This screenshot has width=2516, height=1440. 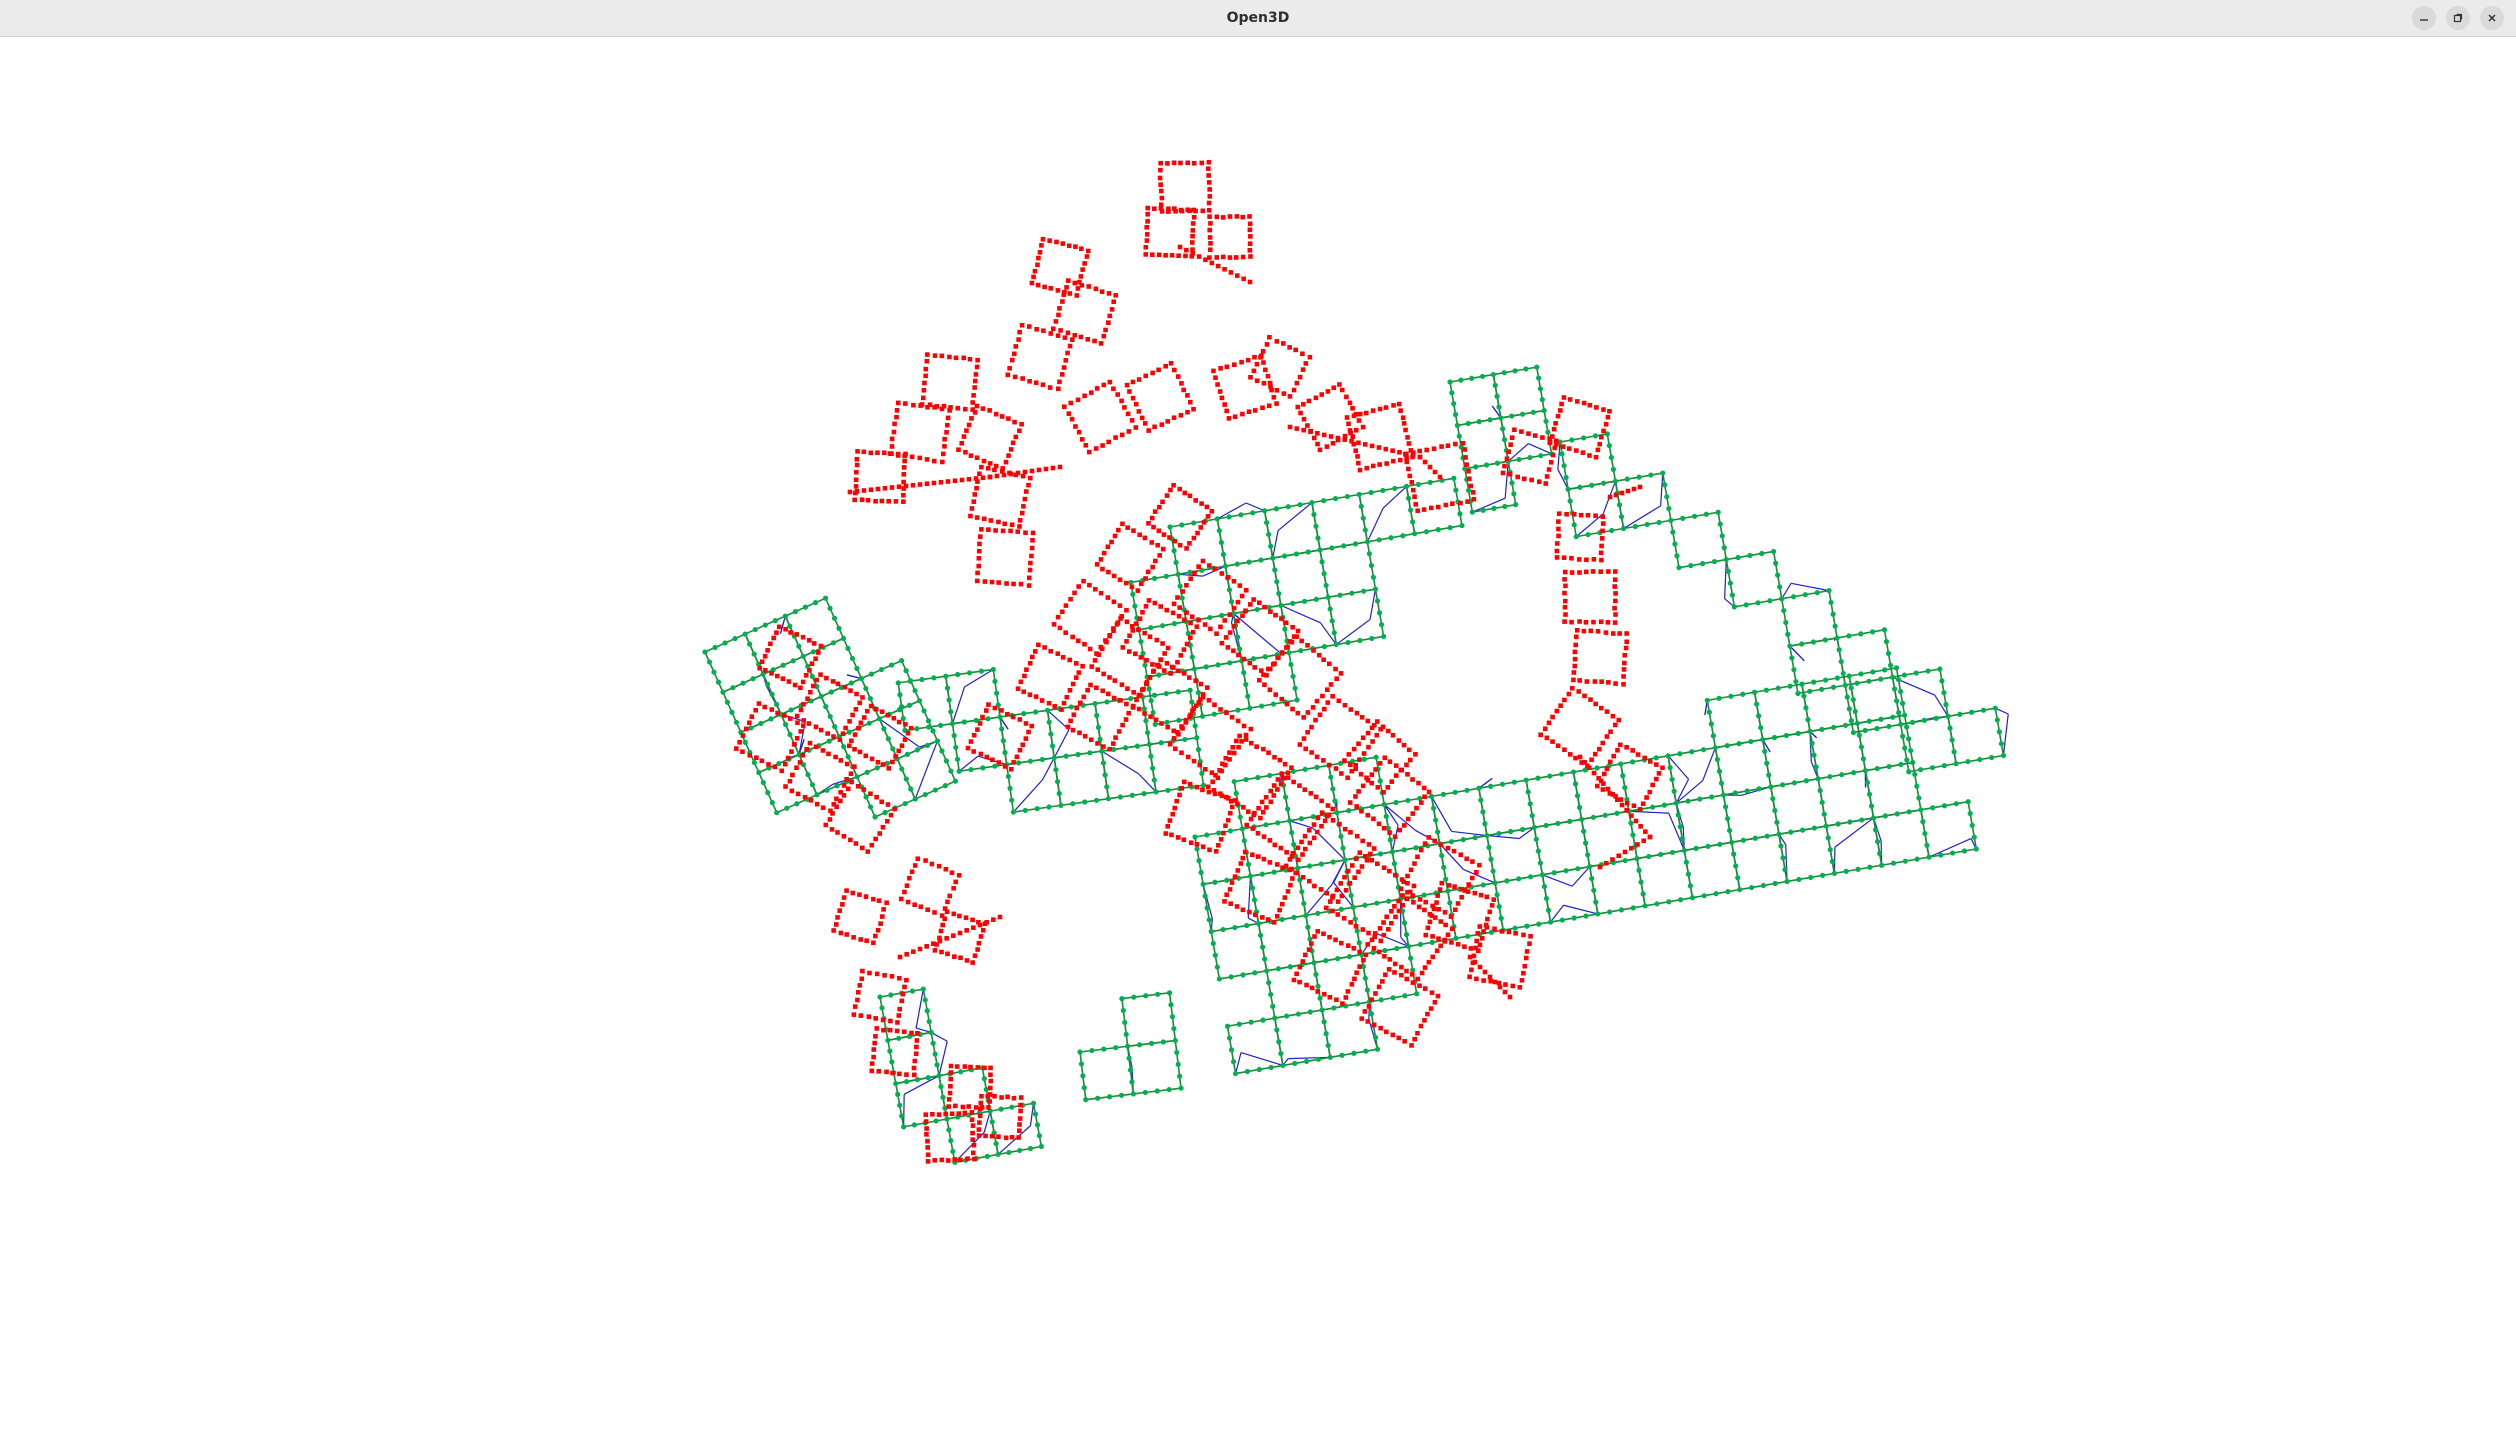 What do you see at coordinates (1258, 18) in the screenshot?
I see `window-titlebar: Open3D` at bounding box center [1258, 18].